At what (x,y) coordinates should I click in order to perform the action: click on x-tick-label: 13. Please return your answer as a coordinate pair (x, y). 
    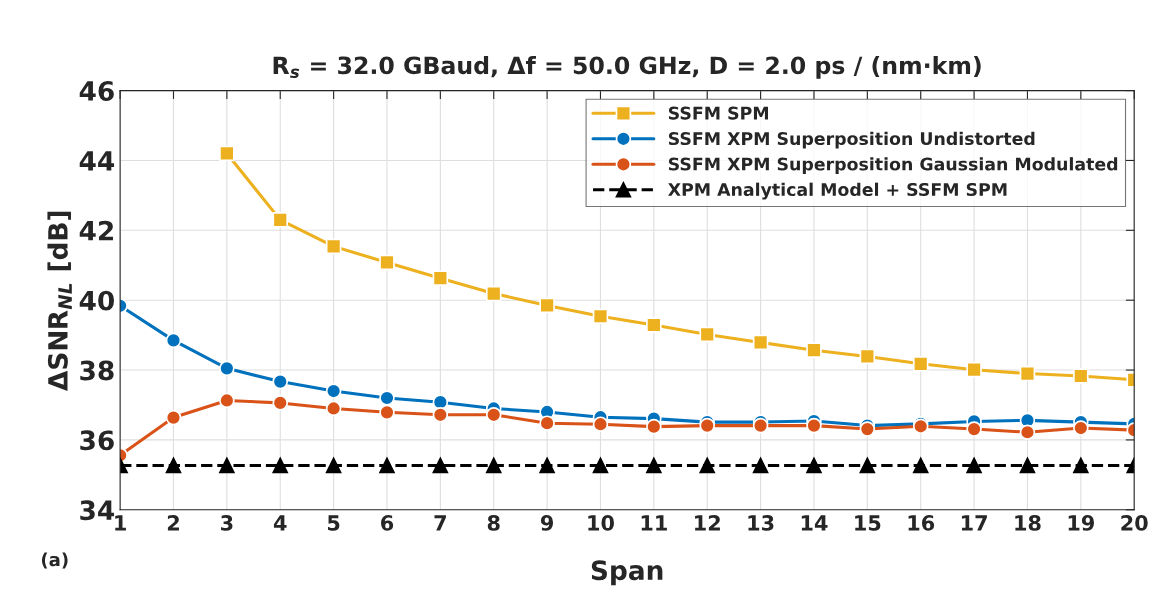
    Looking at the image, I should click on (761, 523).